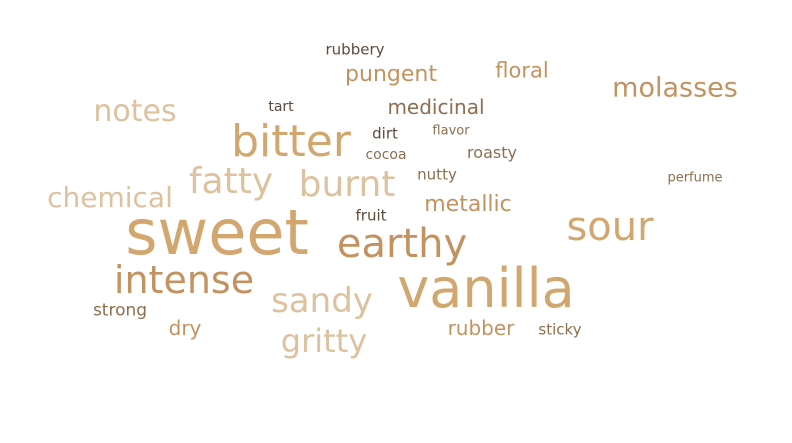  Describe the element at coordinates (291, 141) in the screenshot. I see `word-bitter: bitter` at that location.